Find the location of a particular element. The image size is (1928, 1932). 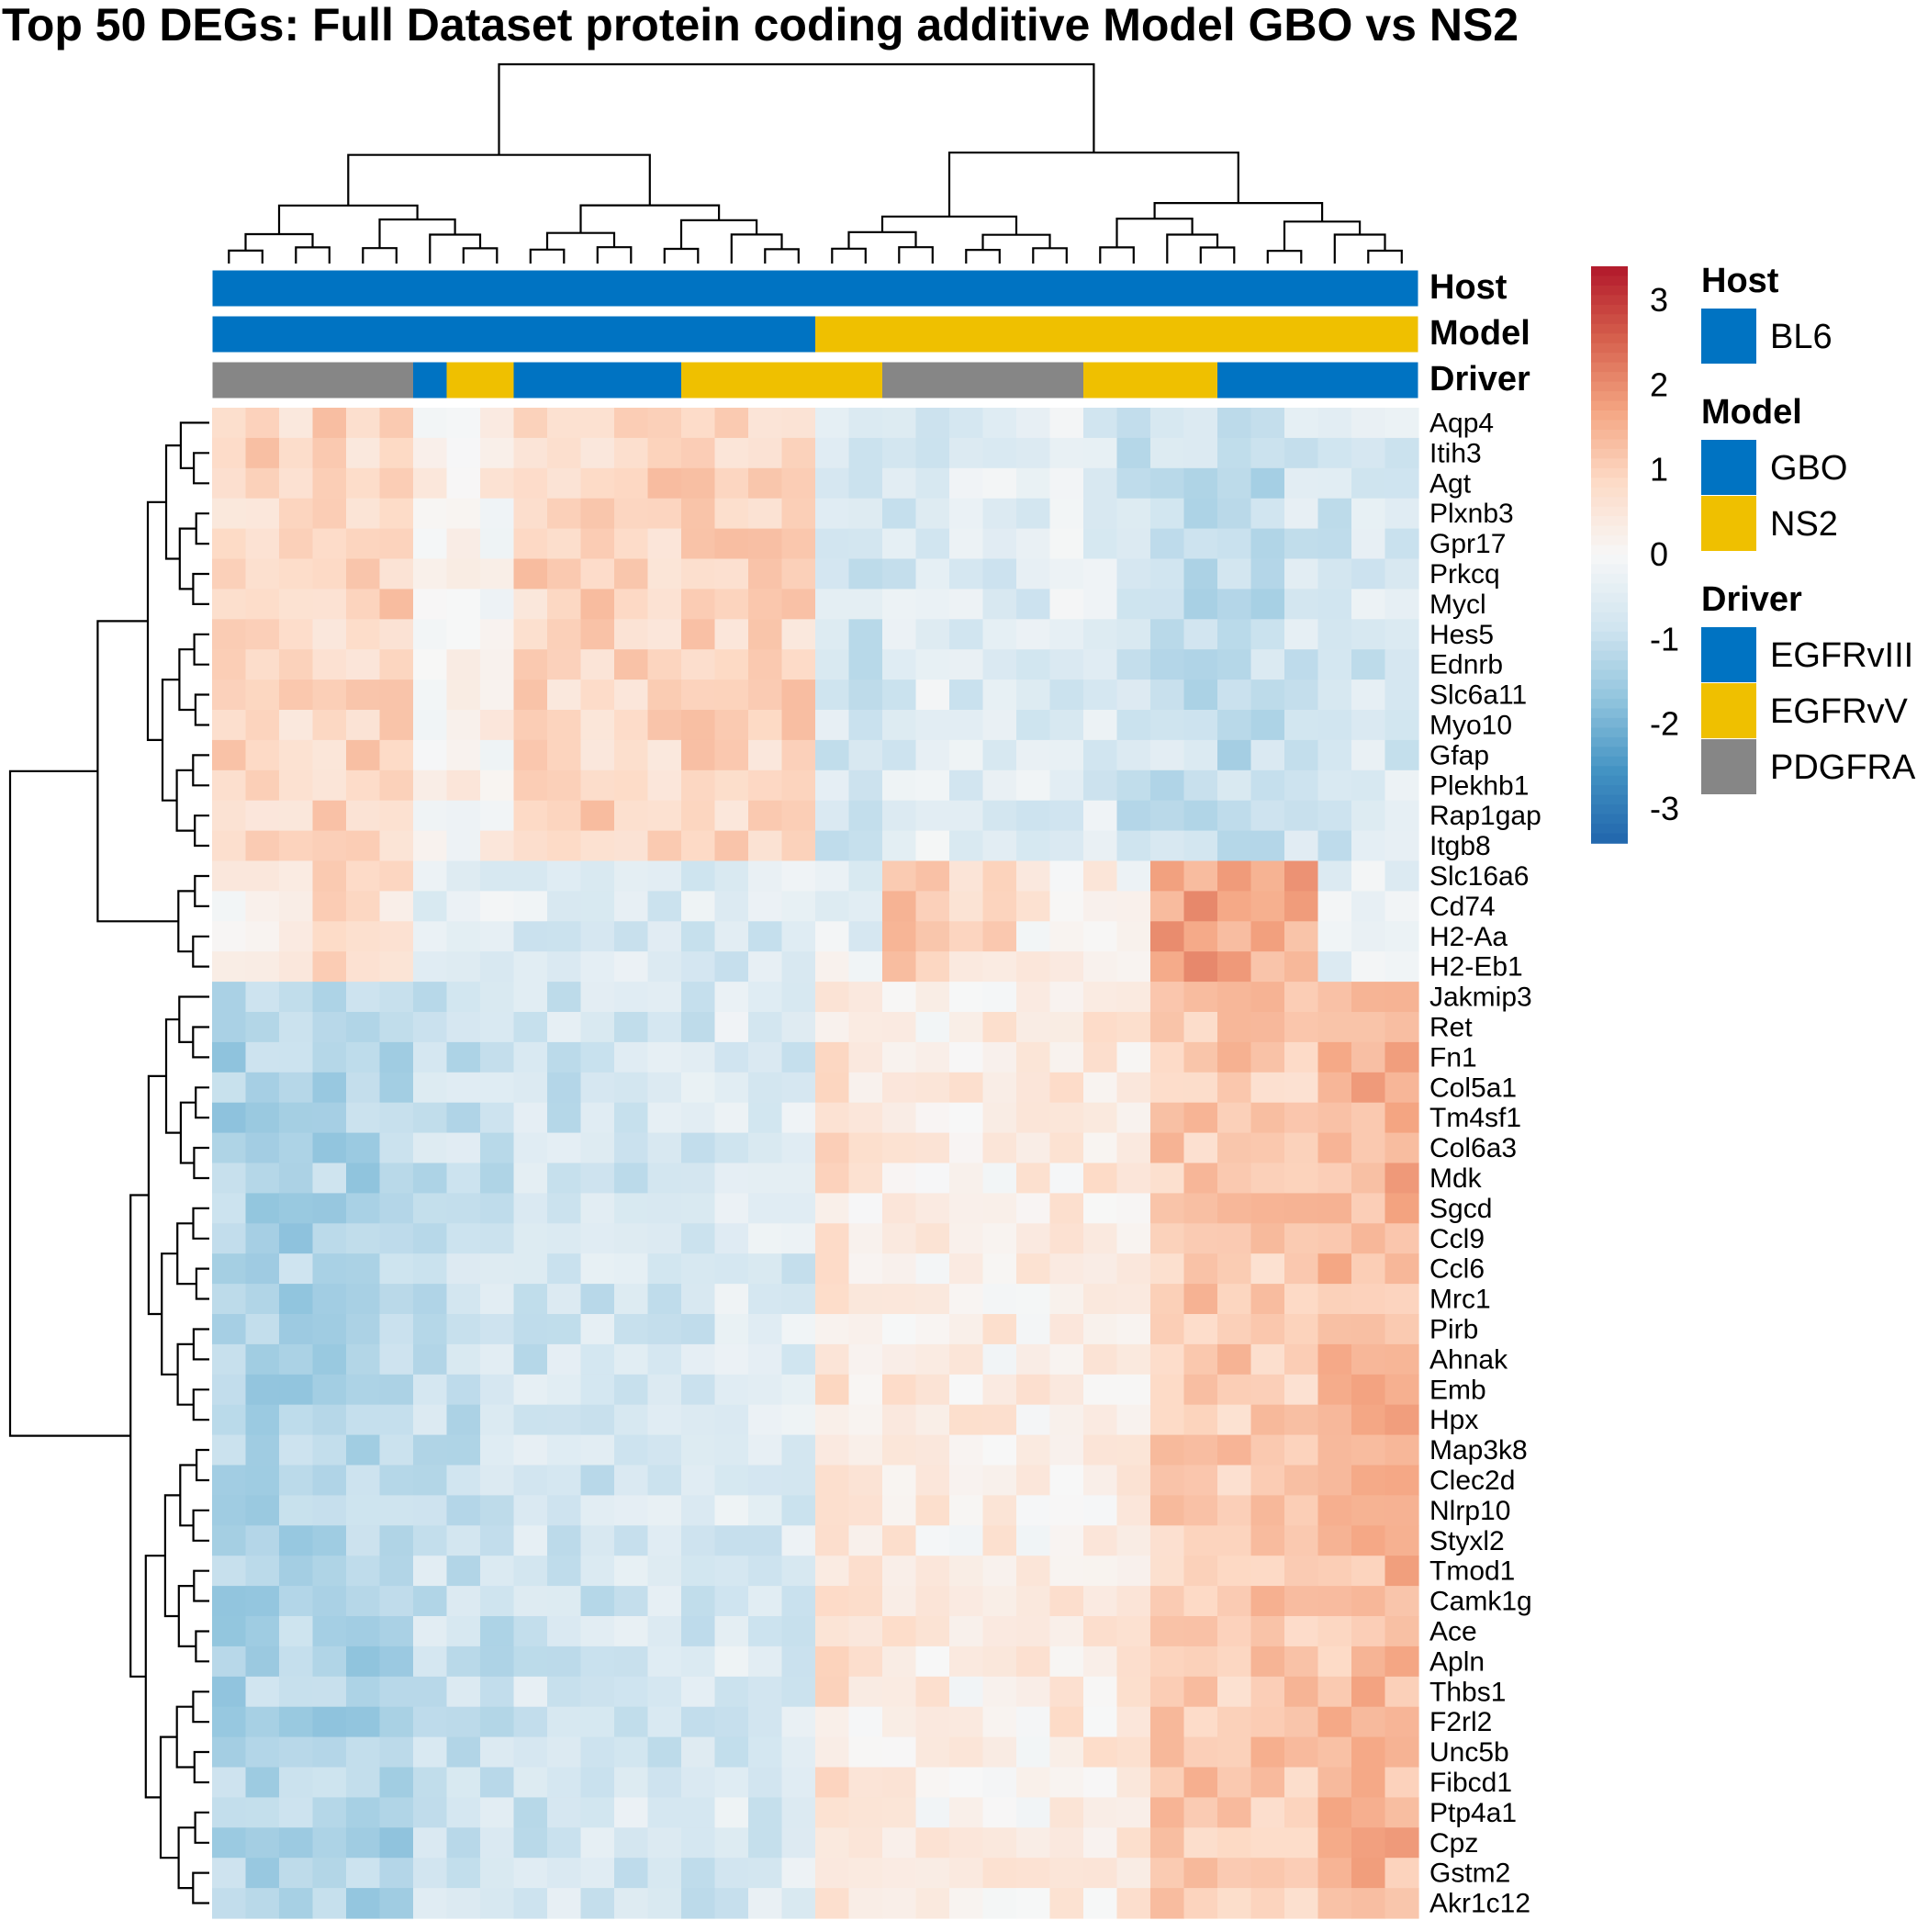

row-label: Ednrb is located at coordinates (1466, 665).